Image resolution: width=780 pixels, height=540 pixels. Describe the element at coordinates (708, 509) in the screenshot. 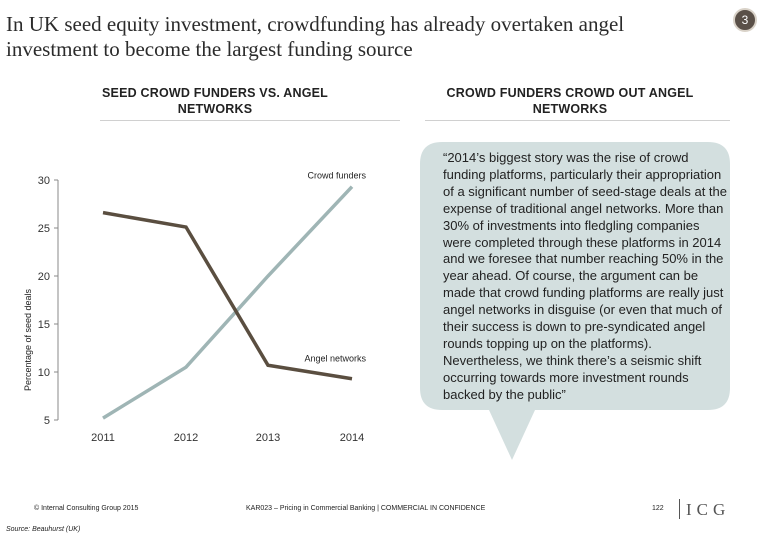

I see `company-logo: ICG` at that location.